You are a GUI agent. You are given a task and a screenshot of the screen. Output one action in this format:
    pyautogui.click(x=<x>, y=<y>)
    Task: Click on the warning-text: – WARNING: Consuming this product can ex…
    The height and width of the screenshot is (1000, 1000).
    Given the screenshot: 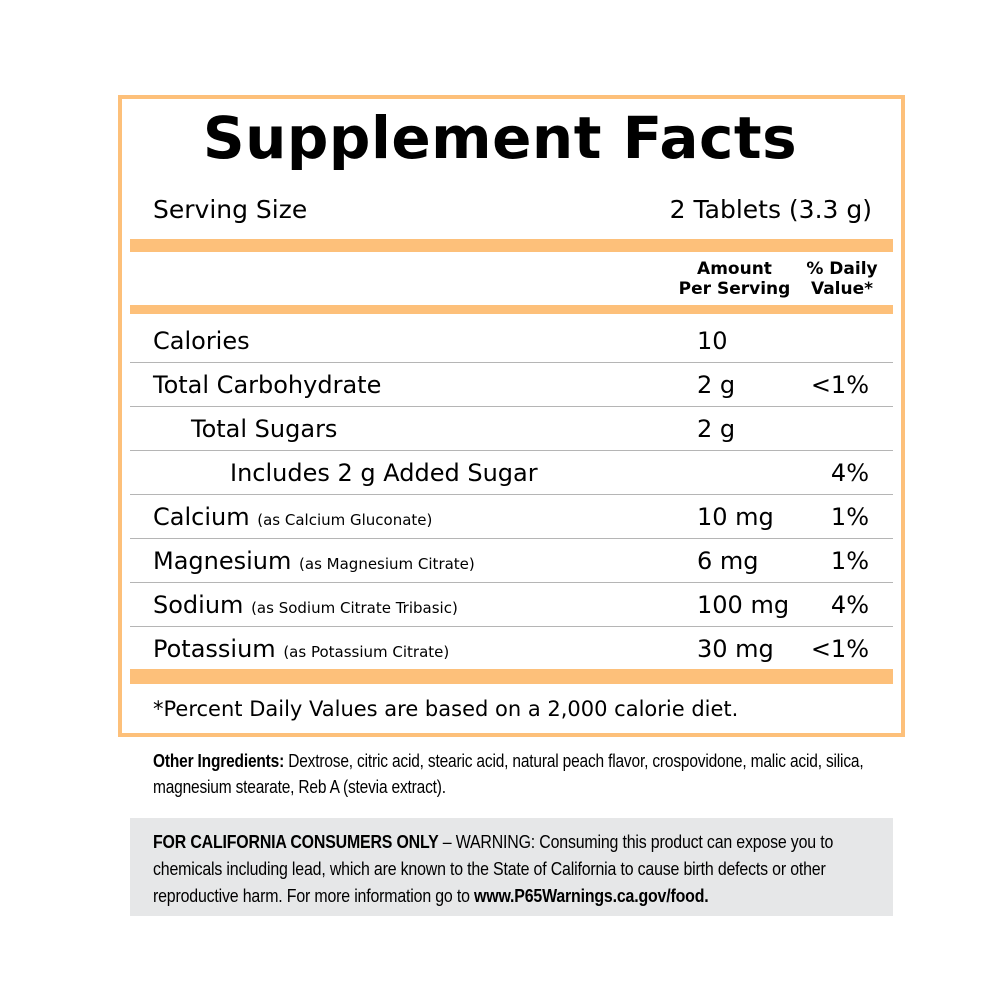 What is the action you would take?
    pyautogui.click(x=493, y=868)
    